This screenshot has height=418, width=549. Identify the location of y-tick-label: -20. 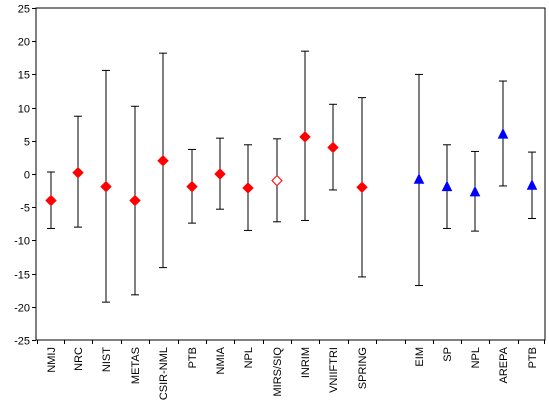
(22, 309).